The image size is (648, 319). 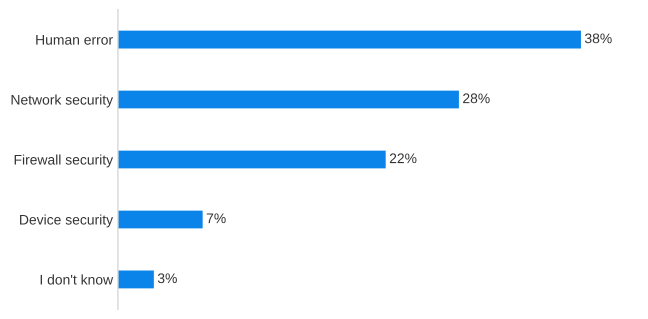 I want to click on y-tick-label: Device security, so click(x=67, y=221).